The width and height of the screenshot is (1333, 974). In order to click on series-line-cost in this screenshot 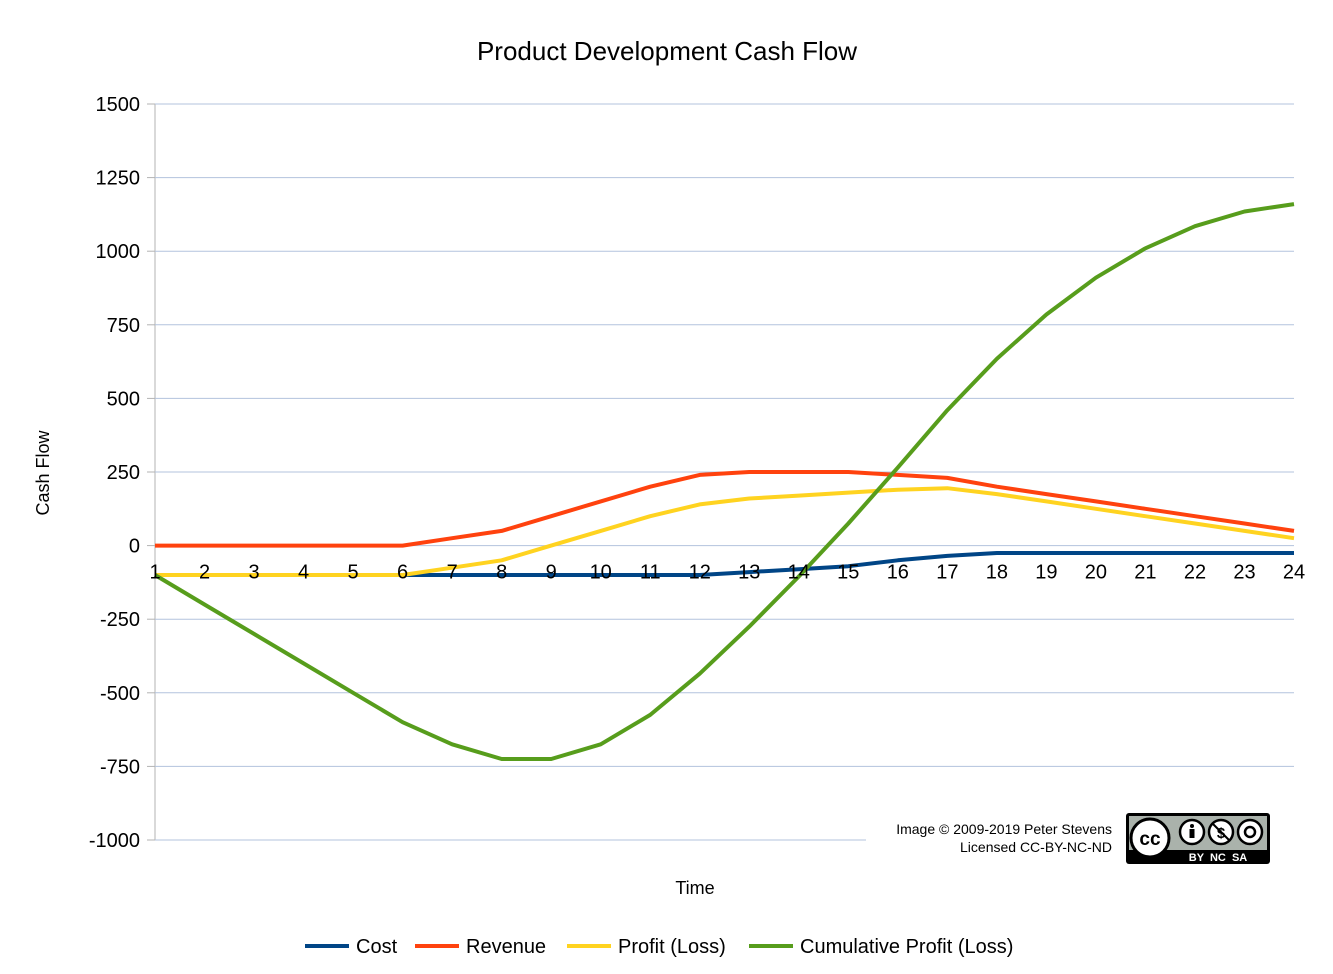, I will do `click(724, 564)`.